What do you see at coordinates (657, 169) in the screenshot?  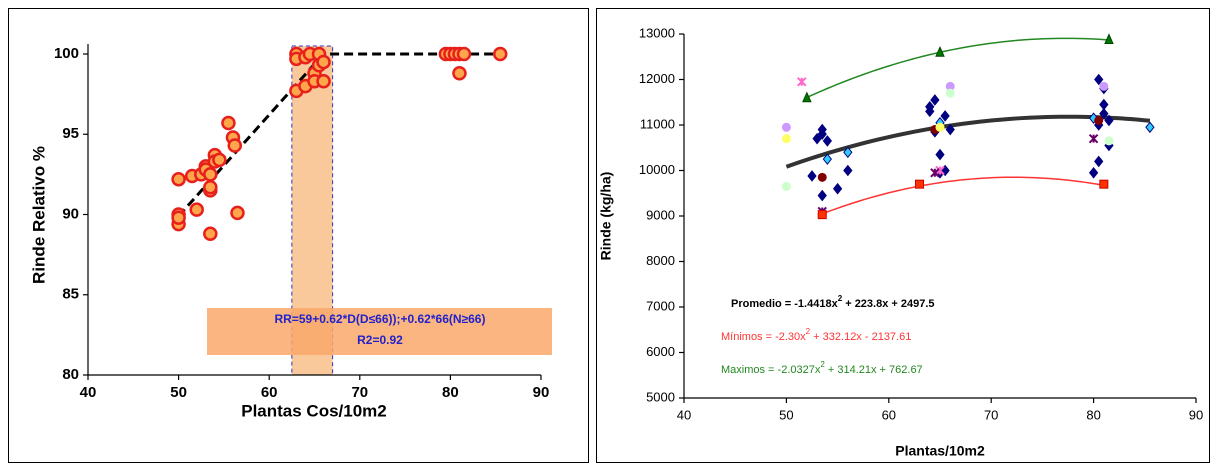 I see `y-tick-label: 10000` at bounding box center [657, 169].